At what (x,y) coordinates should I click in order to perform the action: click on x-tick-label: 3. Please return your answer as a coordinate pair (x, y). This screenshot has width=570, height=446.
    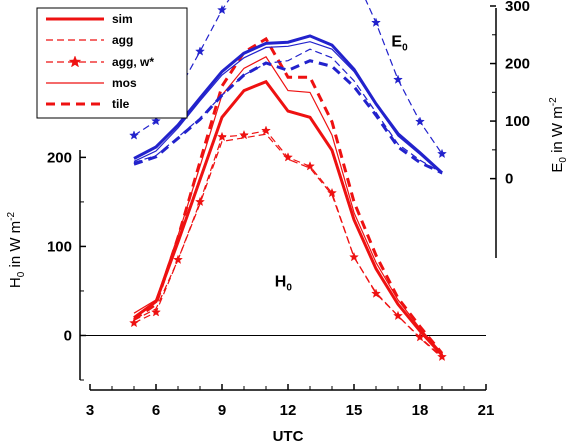
    Looking at the image, I should click on (90, 410).